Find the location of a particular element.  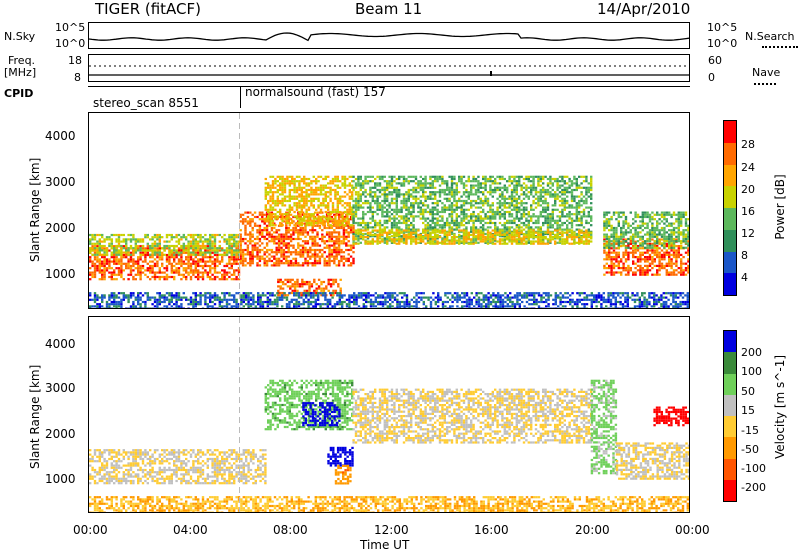

velocity-ytick-4000: 4000 is located at coordinates (60, 344).